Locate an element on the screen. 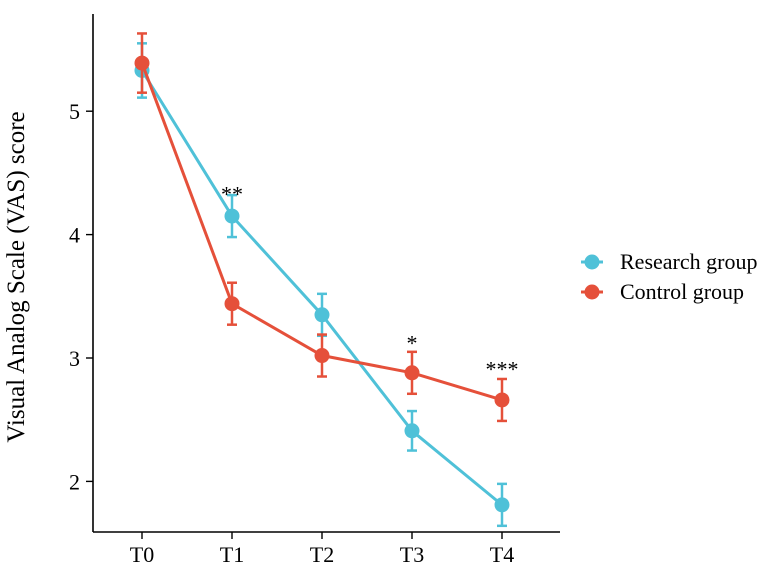 Image resolution: width=779 pixels, height=581 pixels. significance-label: * is located at coordinates (412, 343).